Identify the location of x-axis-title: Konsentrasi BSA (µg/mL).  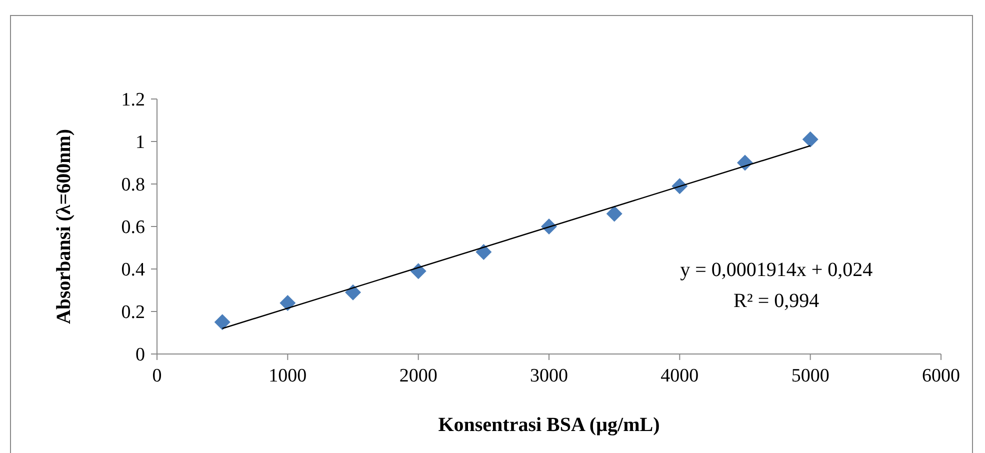
(549, 425).